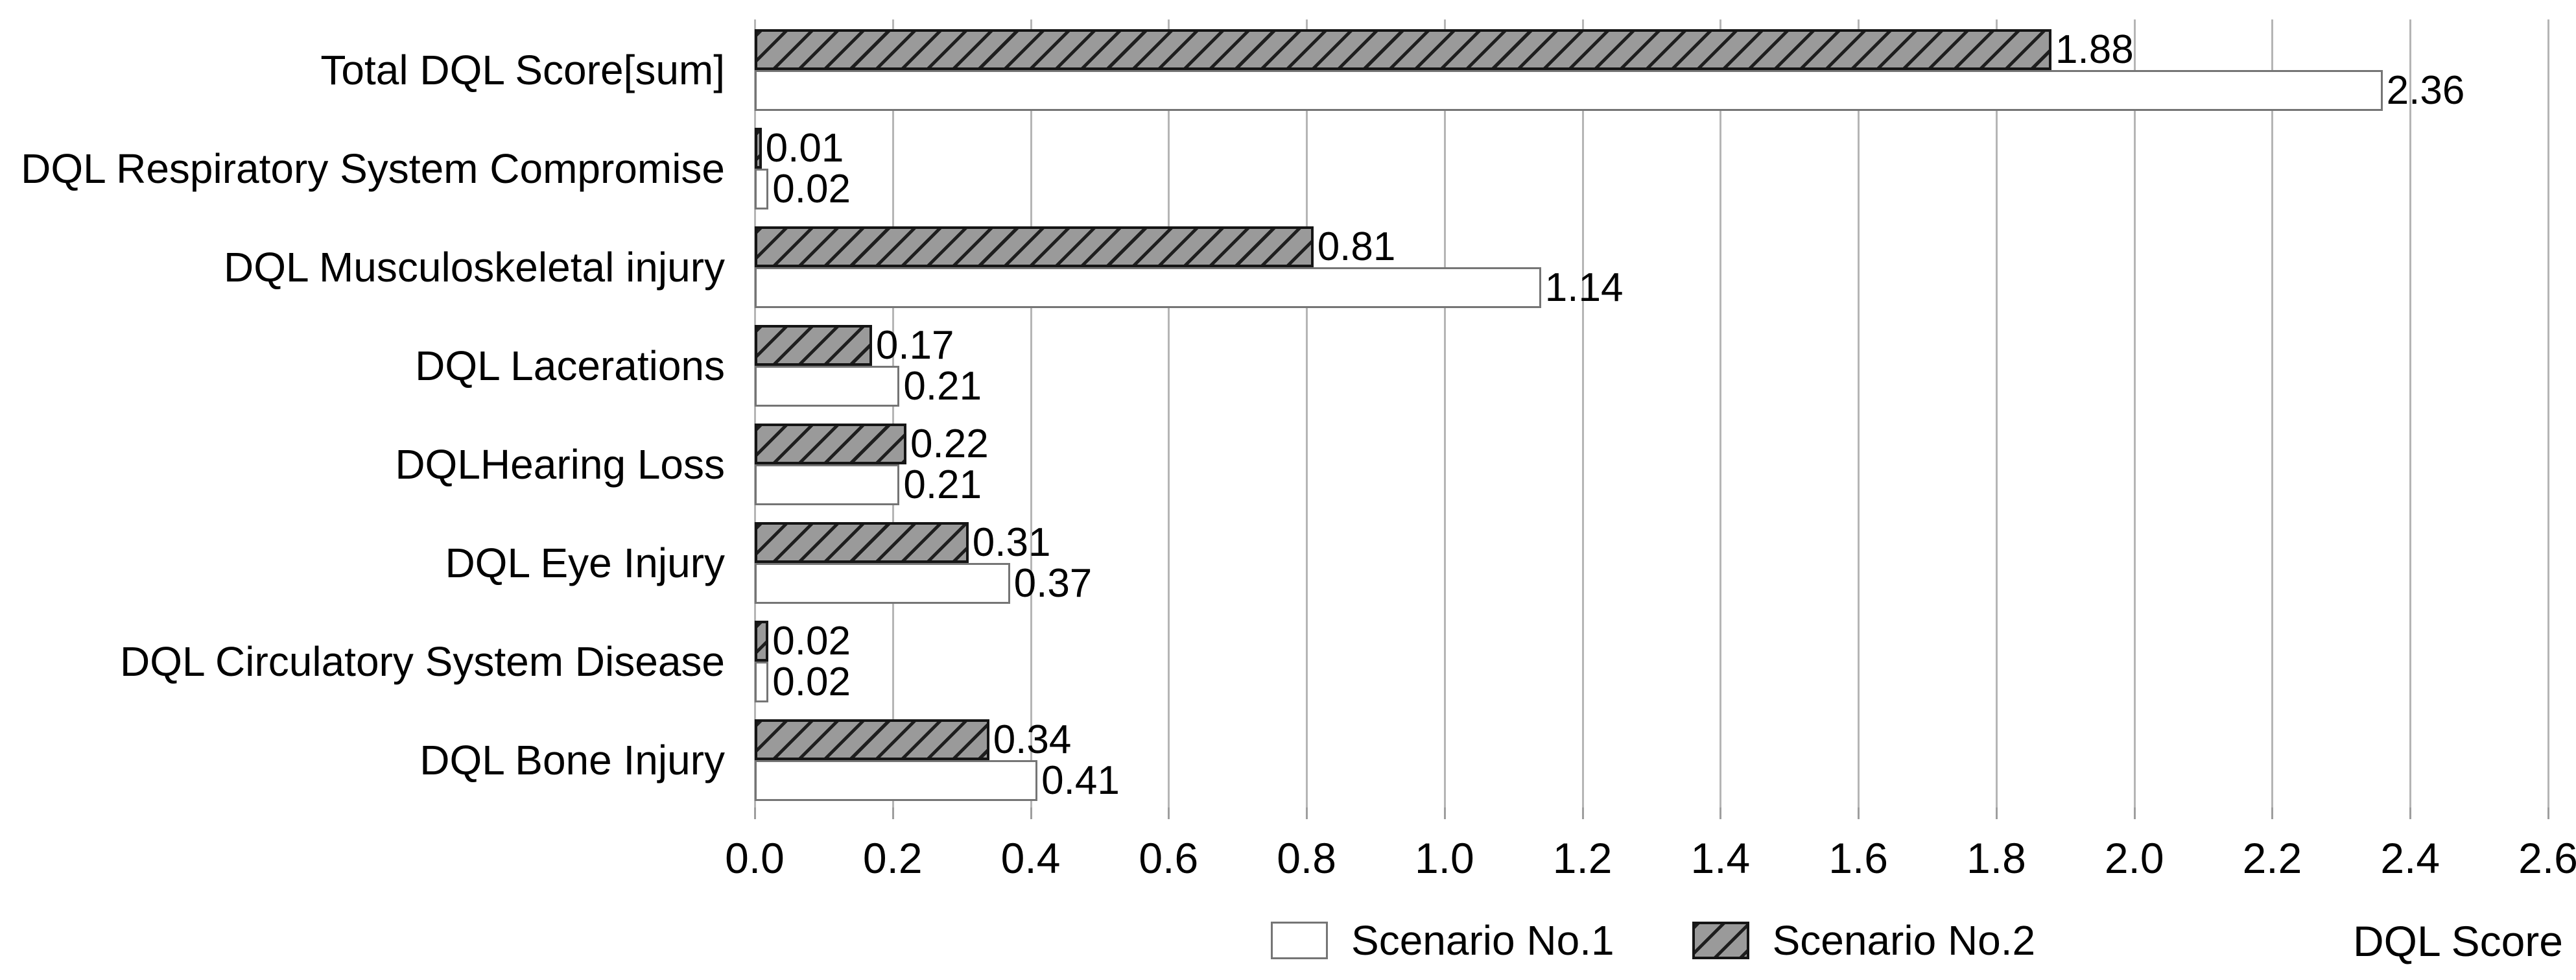 The image size is (2576, 980). I want to click on axis-tick-label: 1.4, so click(1720, 858).